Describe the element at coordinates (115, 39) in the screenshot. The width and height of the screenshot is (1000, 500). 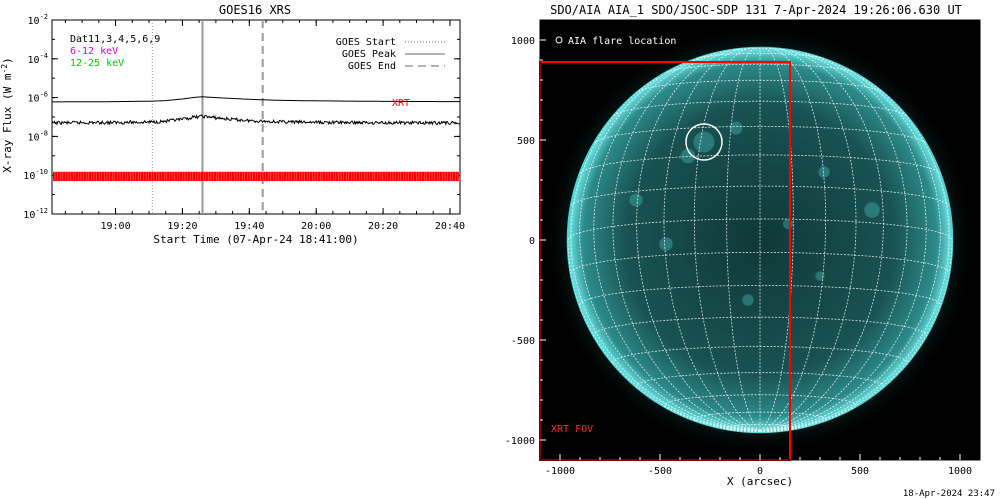
I see `info-line: Dat11,3,4,5,6,9` at that location.